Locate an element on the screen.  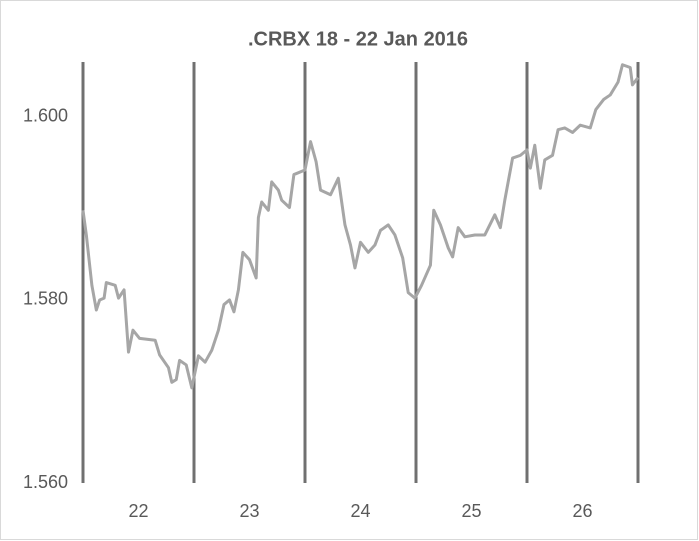
x-tick-label: 23 is located at coordinates (249, 511).